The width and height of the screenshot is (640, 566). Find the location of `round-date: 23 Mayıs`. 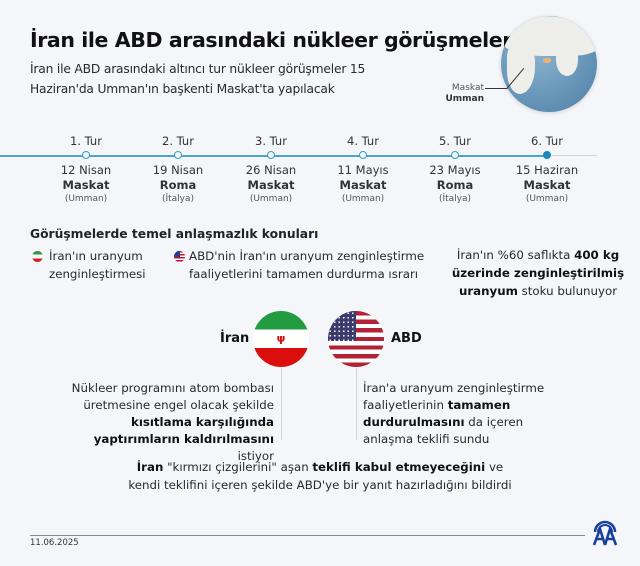

round-date: 23 Mayıs is located at coordinates (455, 170).